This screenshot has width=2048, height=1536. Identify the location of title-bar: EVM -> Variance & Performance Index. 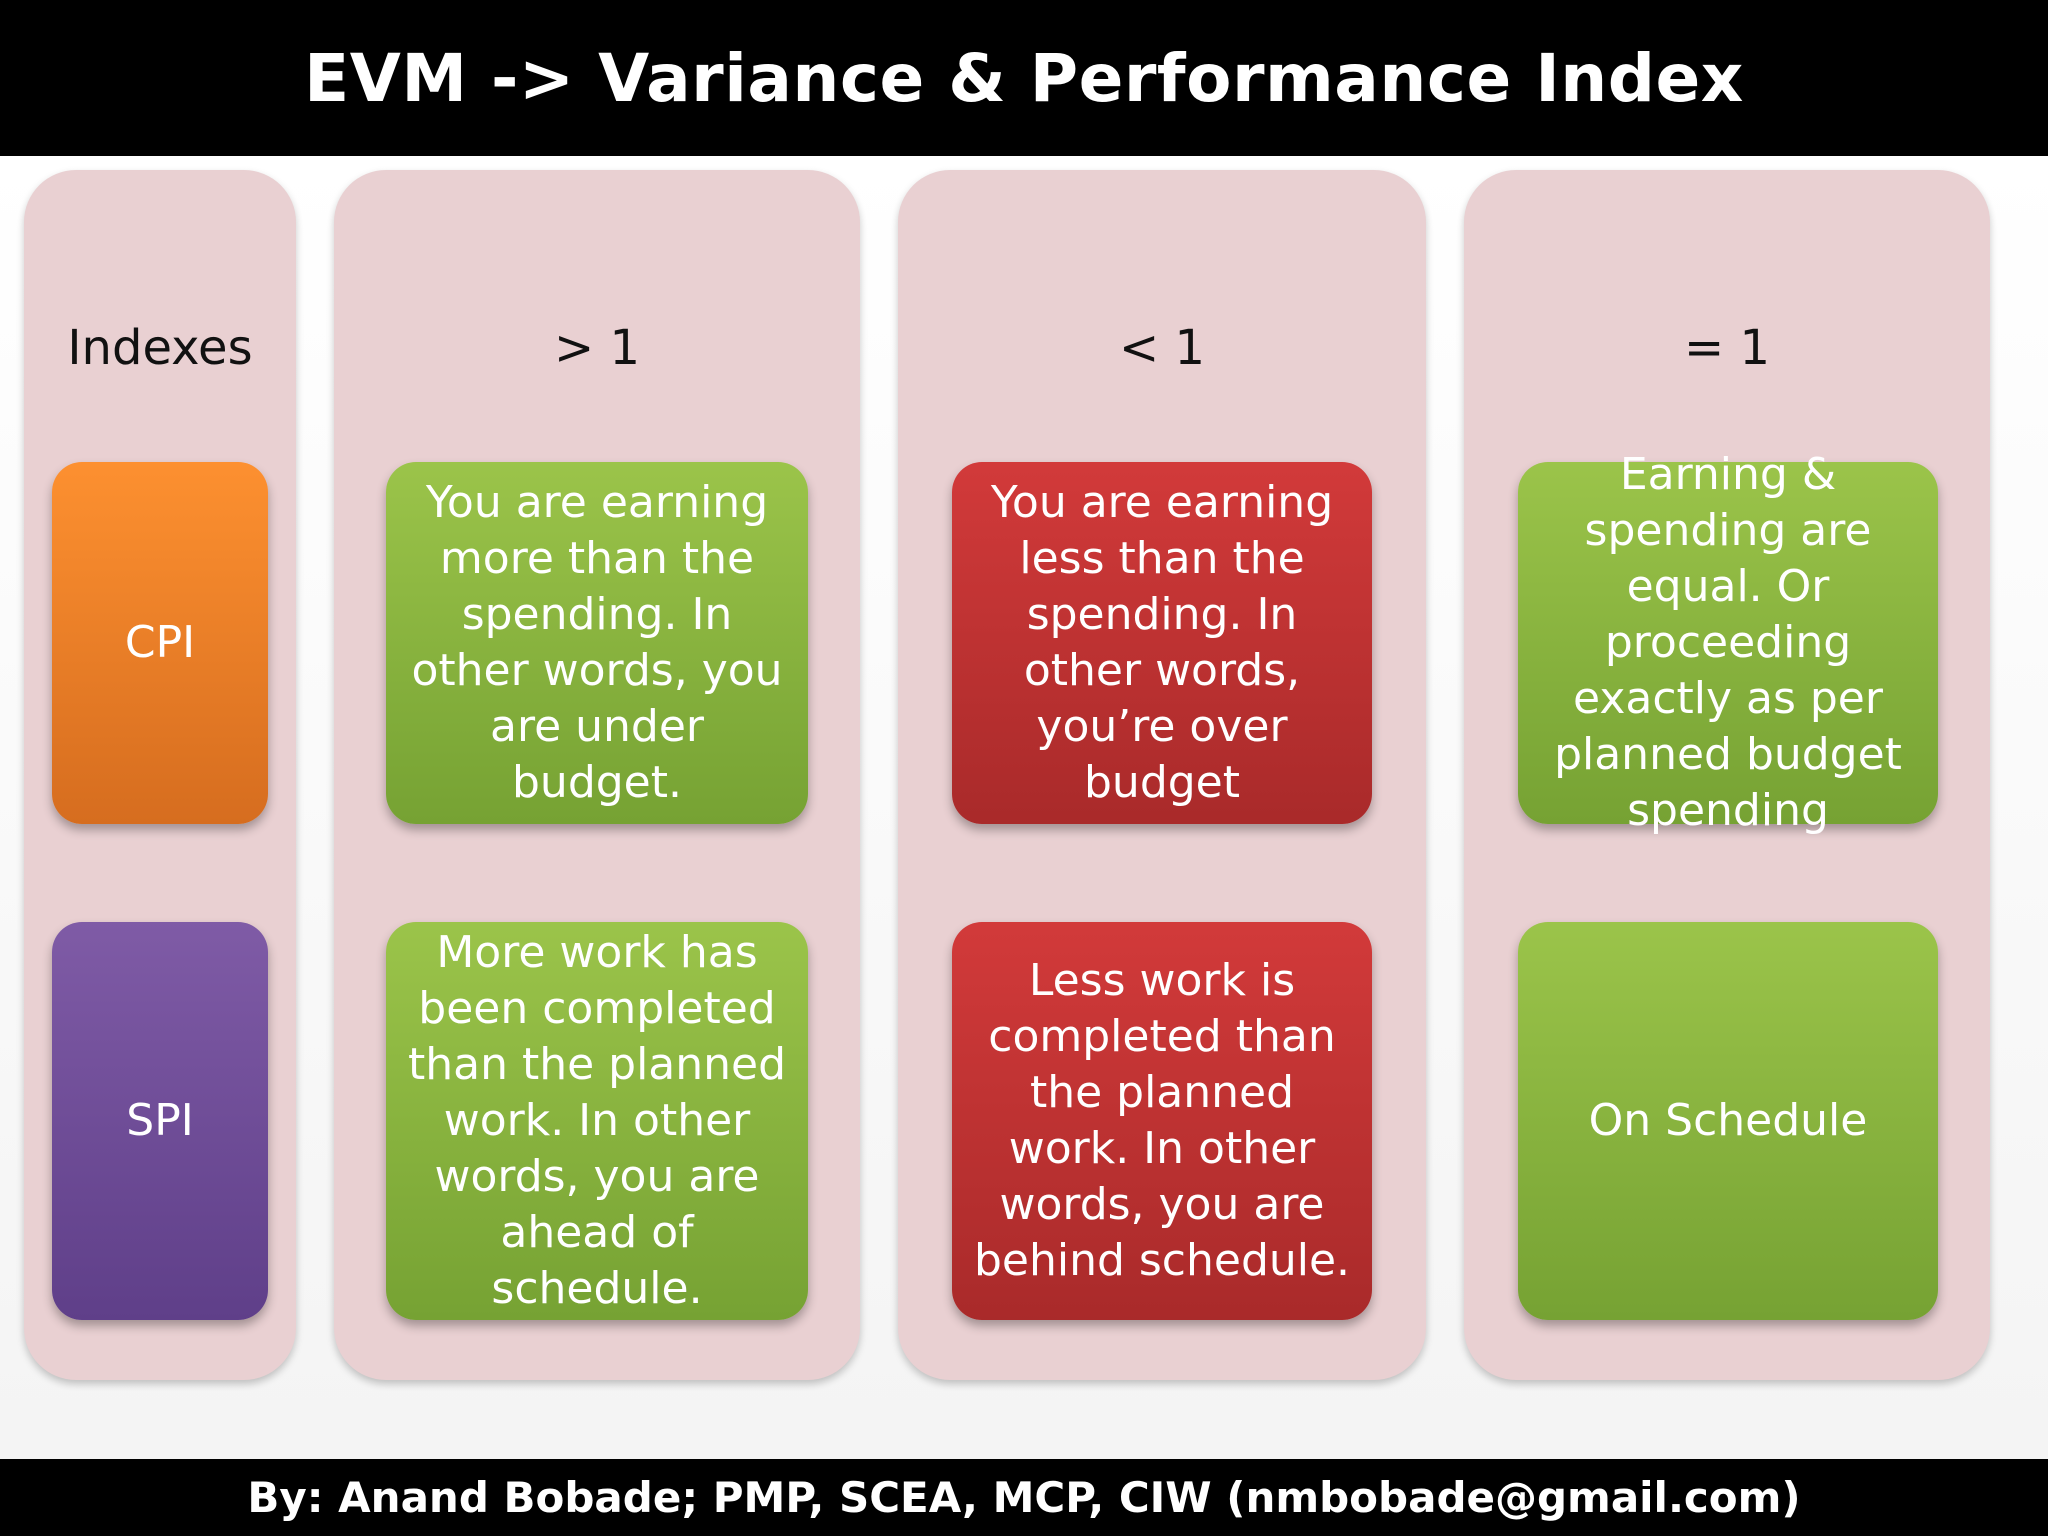
(1024, 78).